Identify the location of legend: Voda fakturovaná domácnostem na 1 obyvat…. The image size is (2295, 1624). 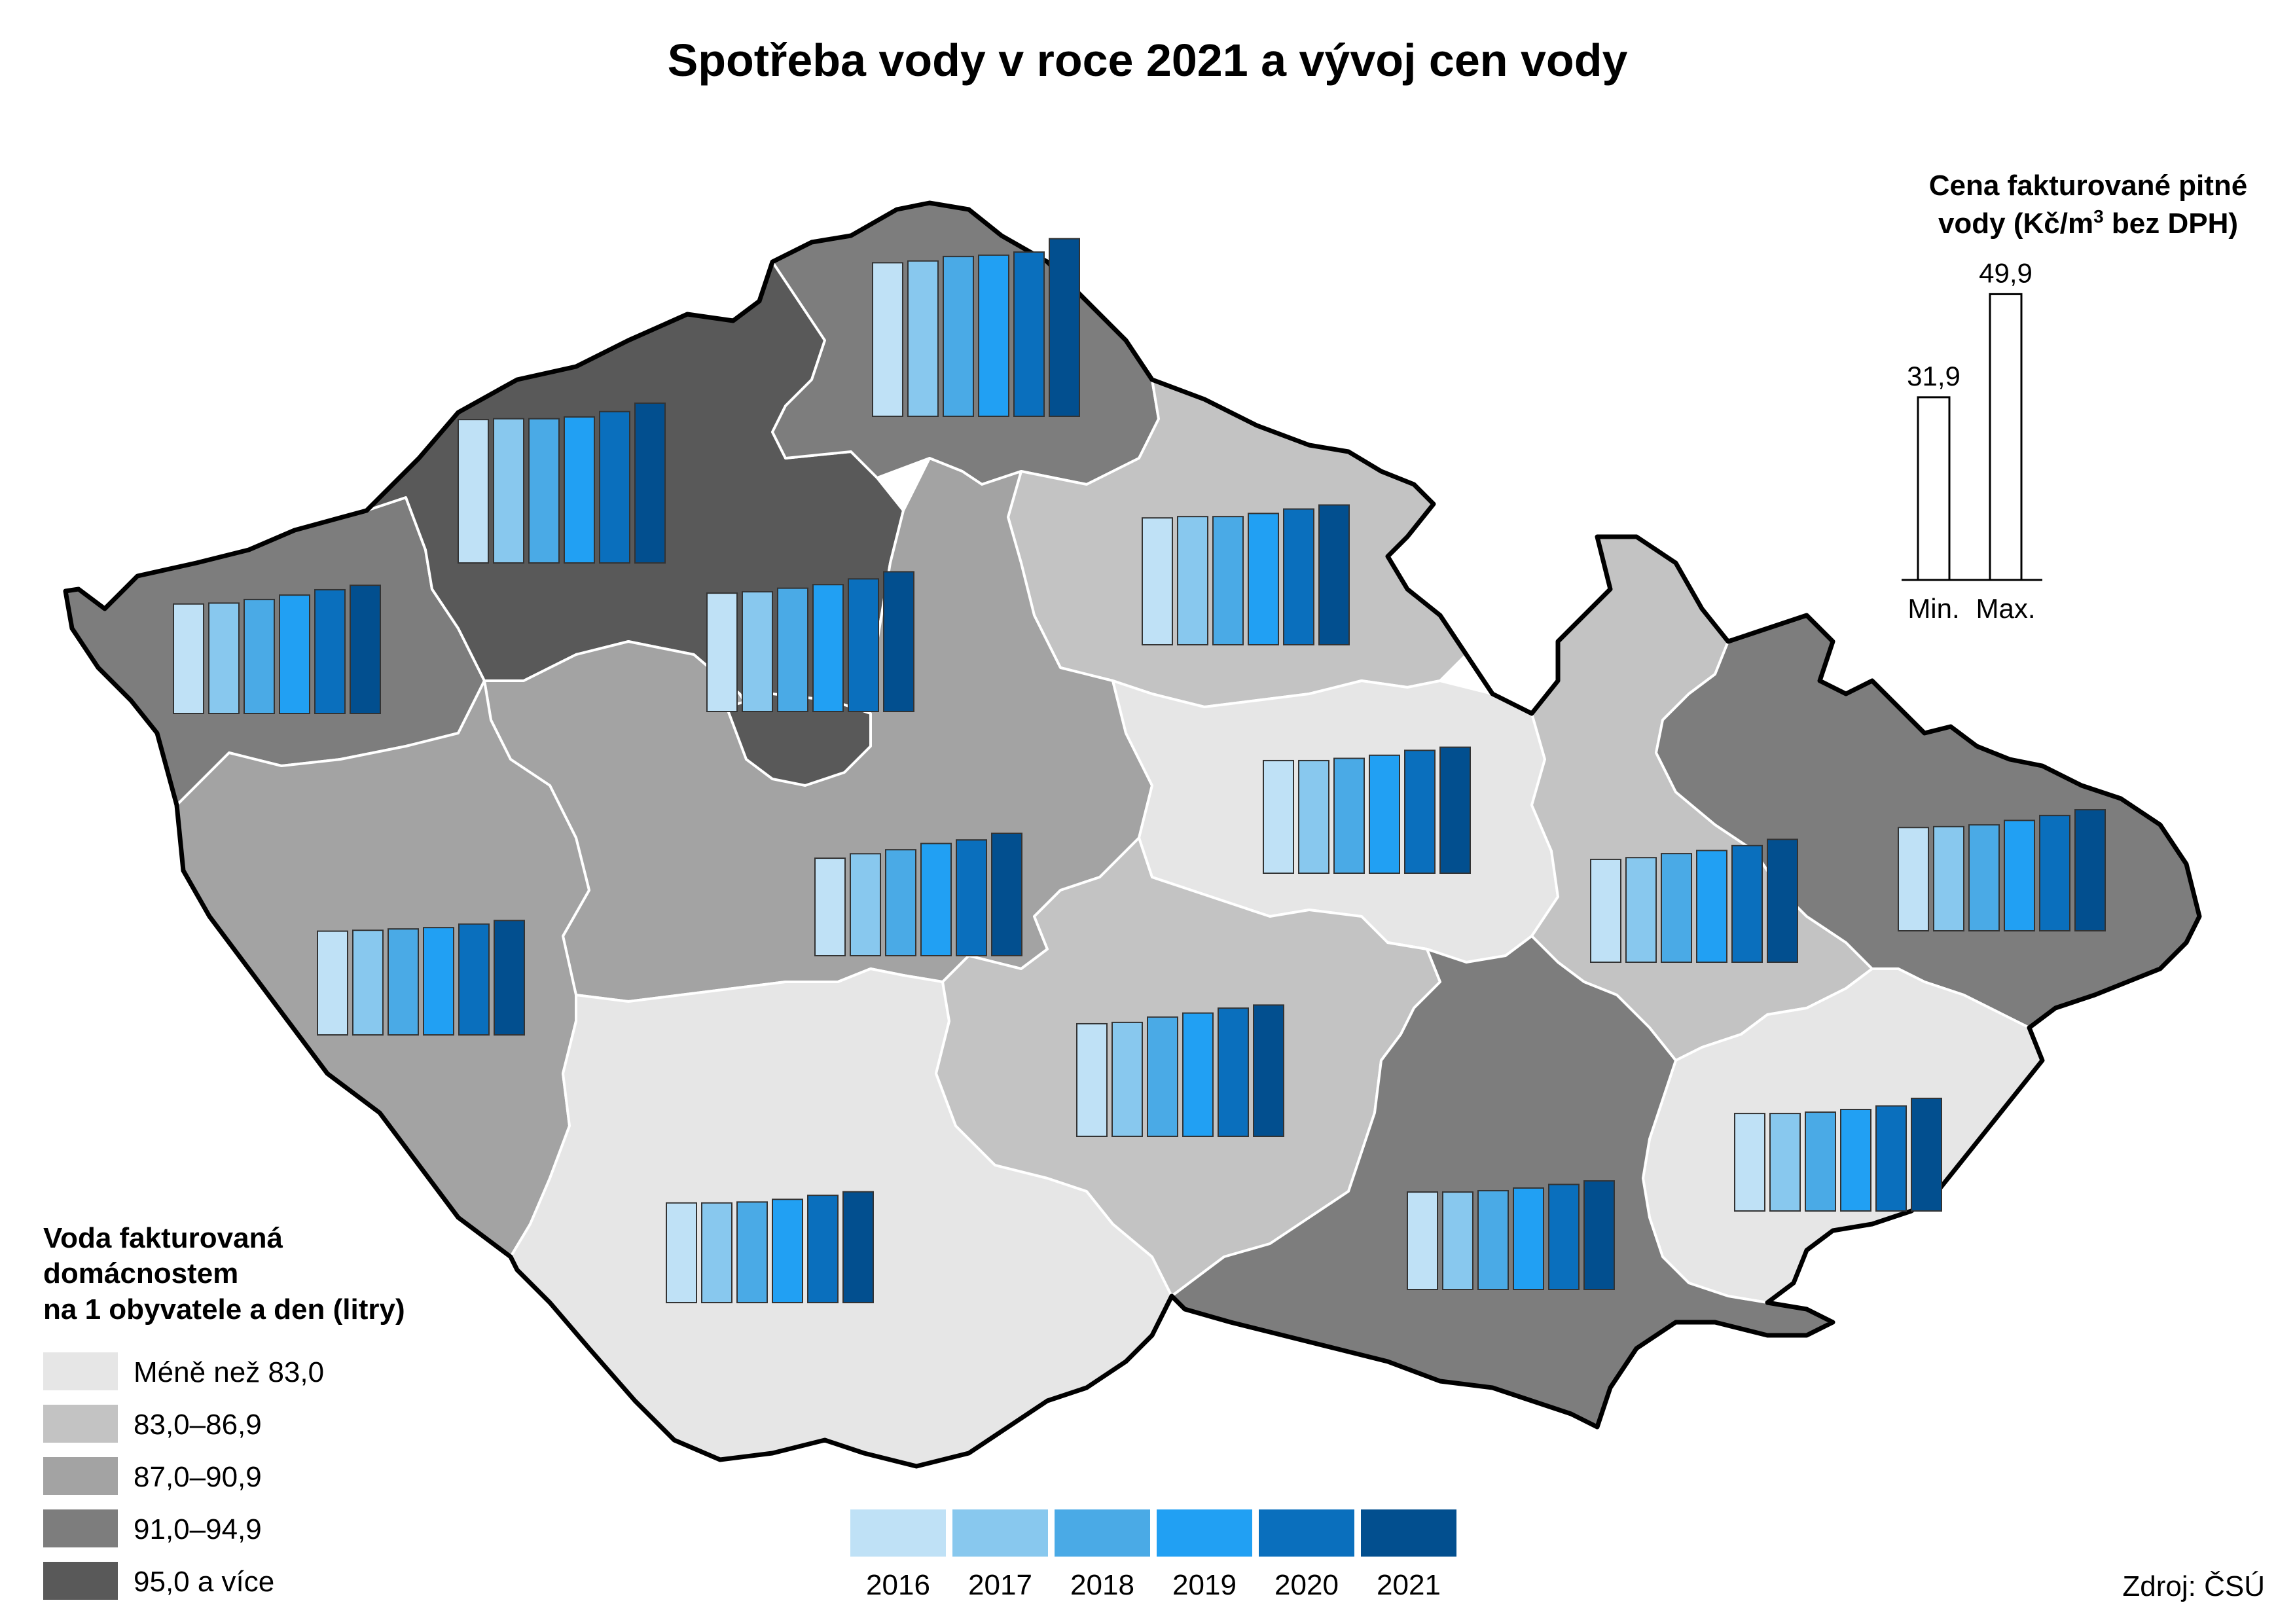
(224, 1411).